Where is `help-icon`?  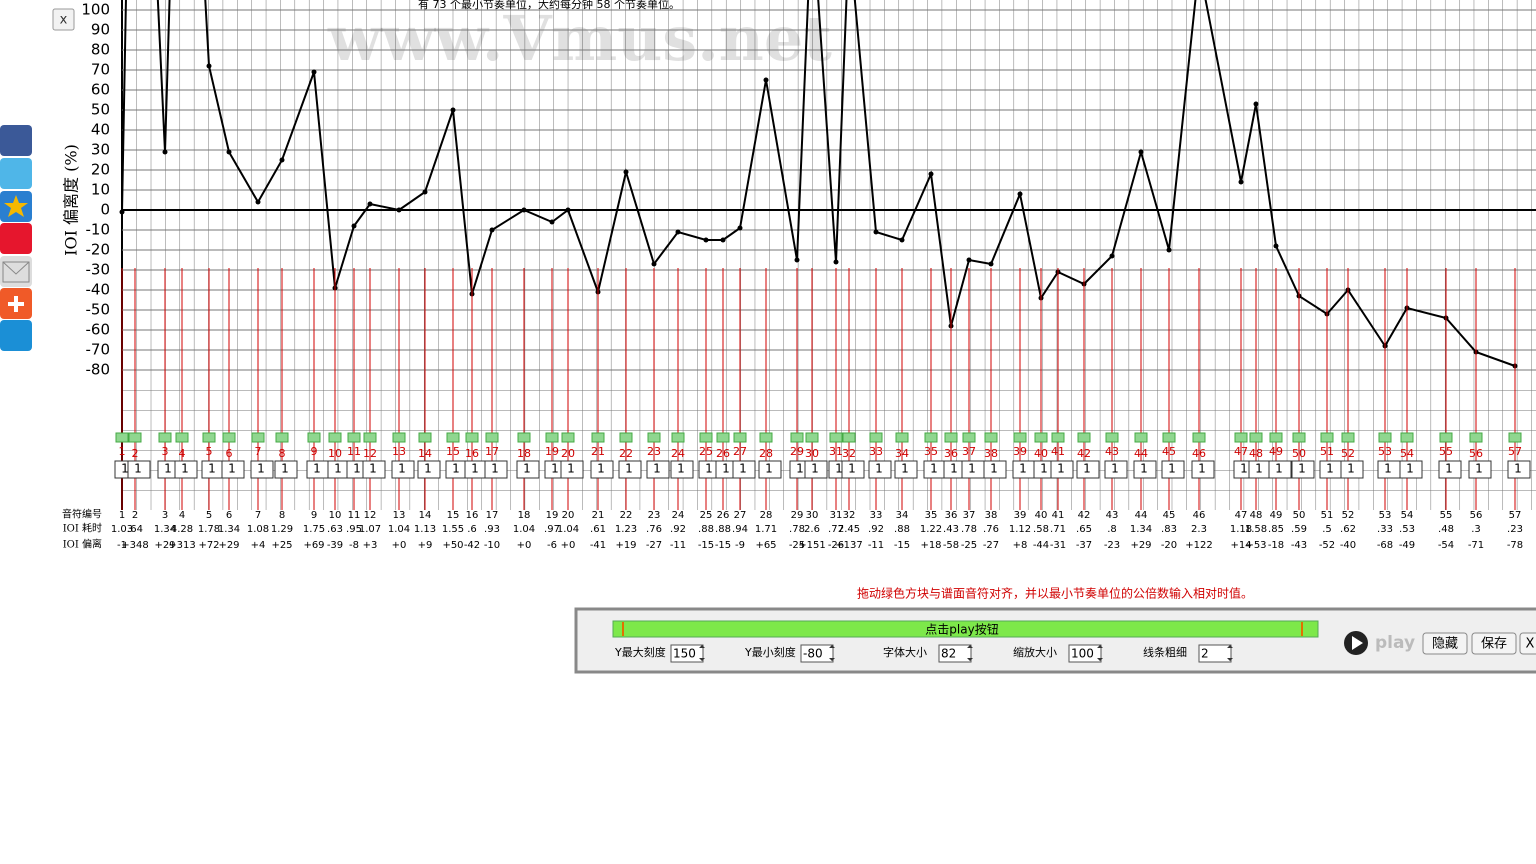 help-icon is located at coordinates (16, 335).